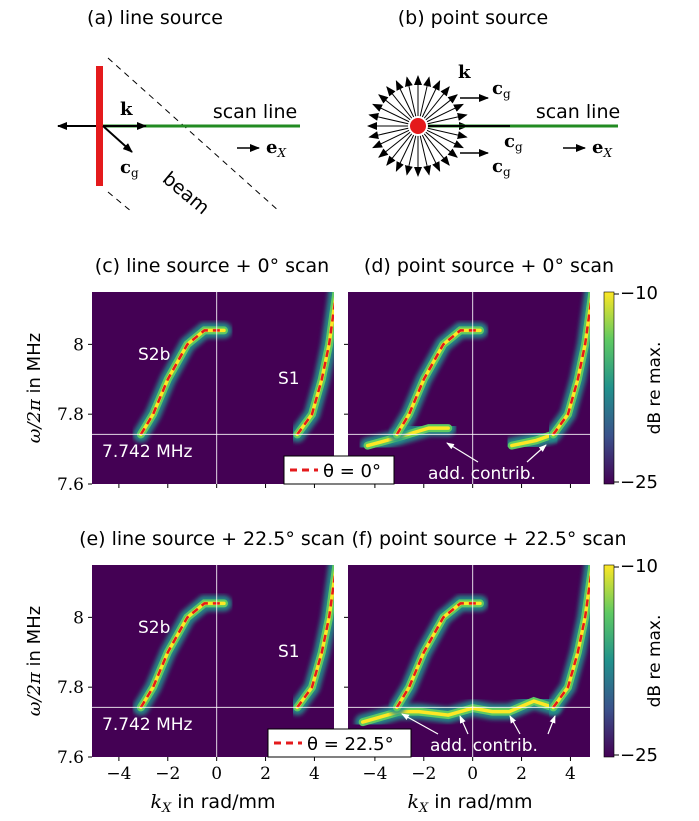 The width and height of the screenshot is (699, 821). What do you see at coordinates (655, 388) in the screenshot?
I see `colorbar-top-label: dB re max.` at bounding box center [655, 388].